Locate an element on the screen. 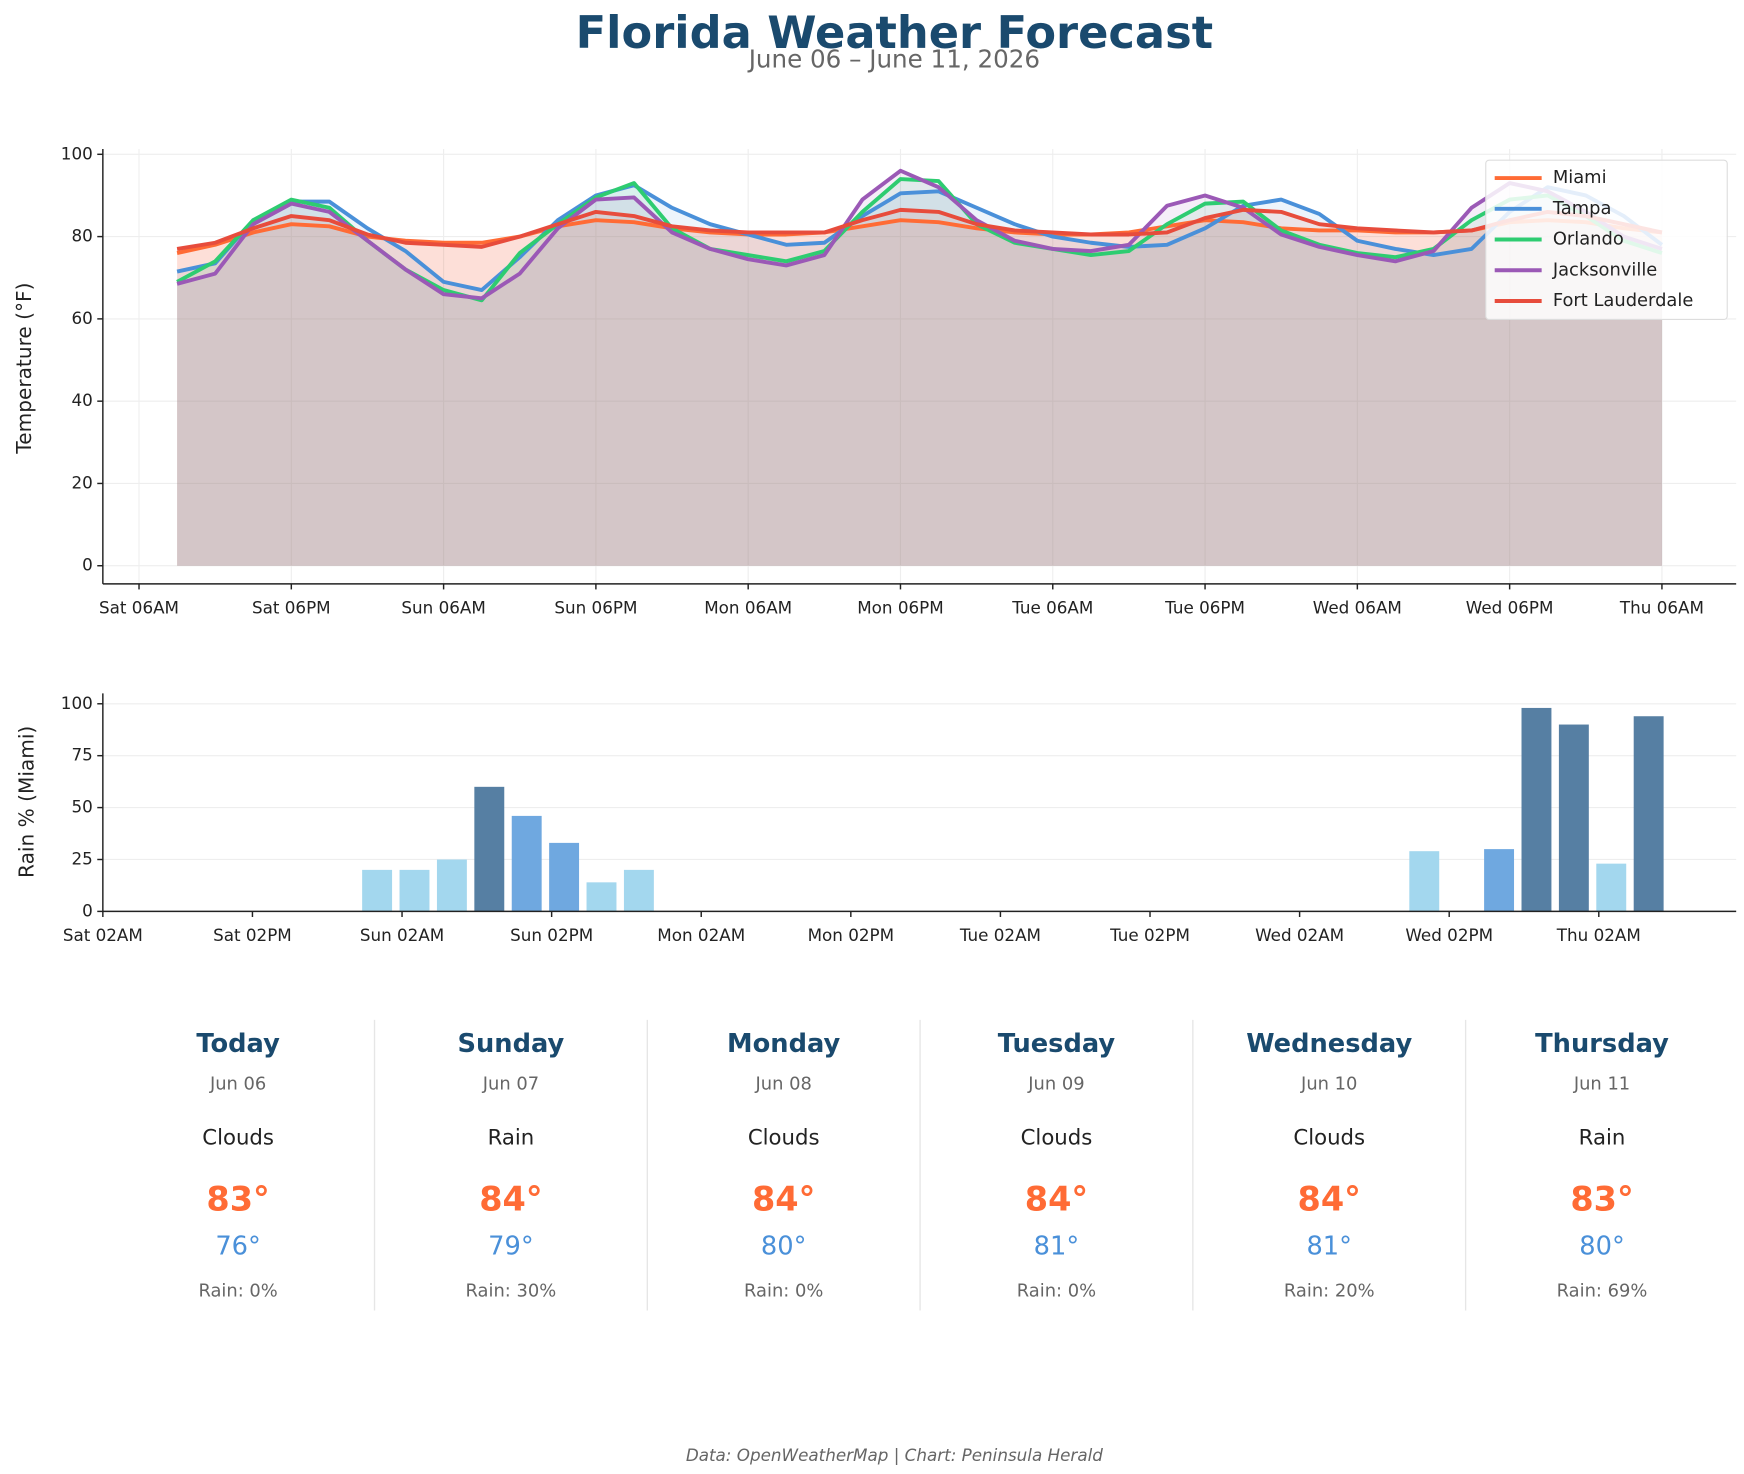 The image size is (1744, 1474). day-date: Jun 06 is located at coordinates (237, 1084).